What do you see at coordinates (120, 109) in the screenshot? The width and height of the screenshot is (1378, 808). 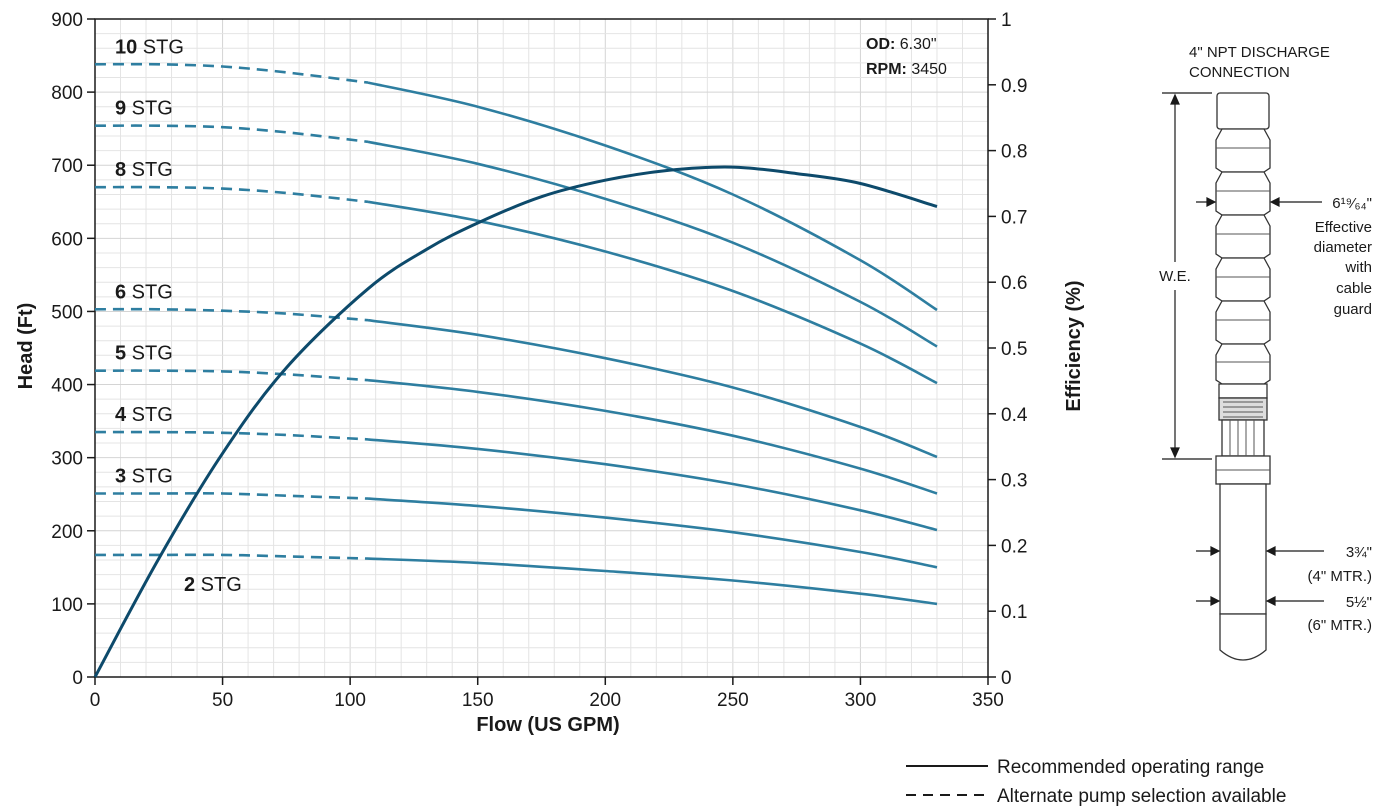 I see `stage-count: 9` at bounding box center [120, 109].